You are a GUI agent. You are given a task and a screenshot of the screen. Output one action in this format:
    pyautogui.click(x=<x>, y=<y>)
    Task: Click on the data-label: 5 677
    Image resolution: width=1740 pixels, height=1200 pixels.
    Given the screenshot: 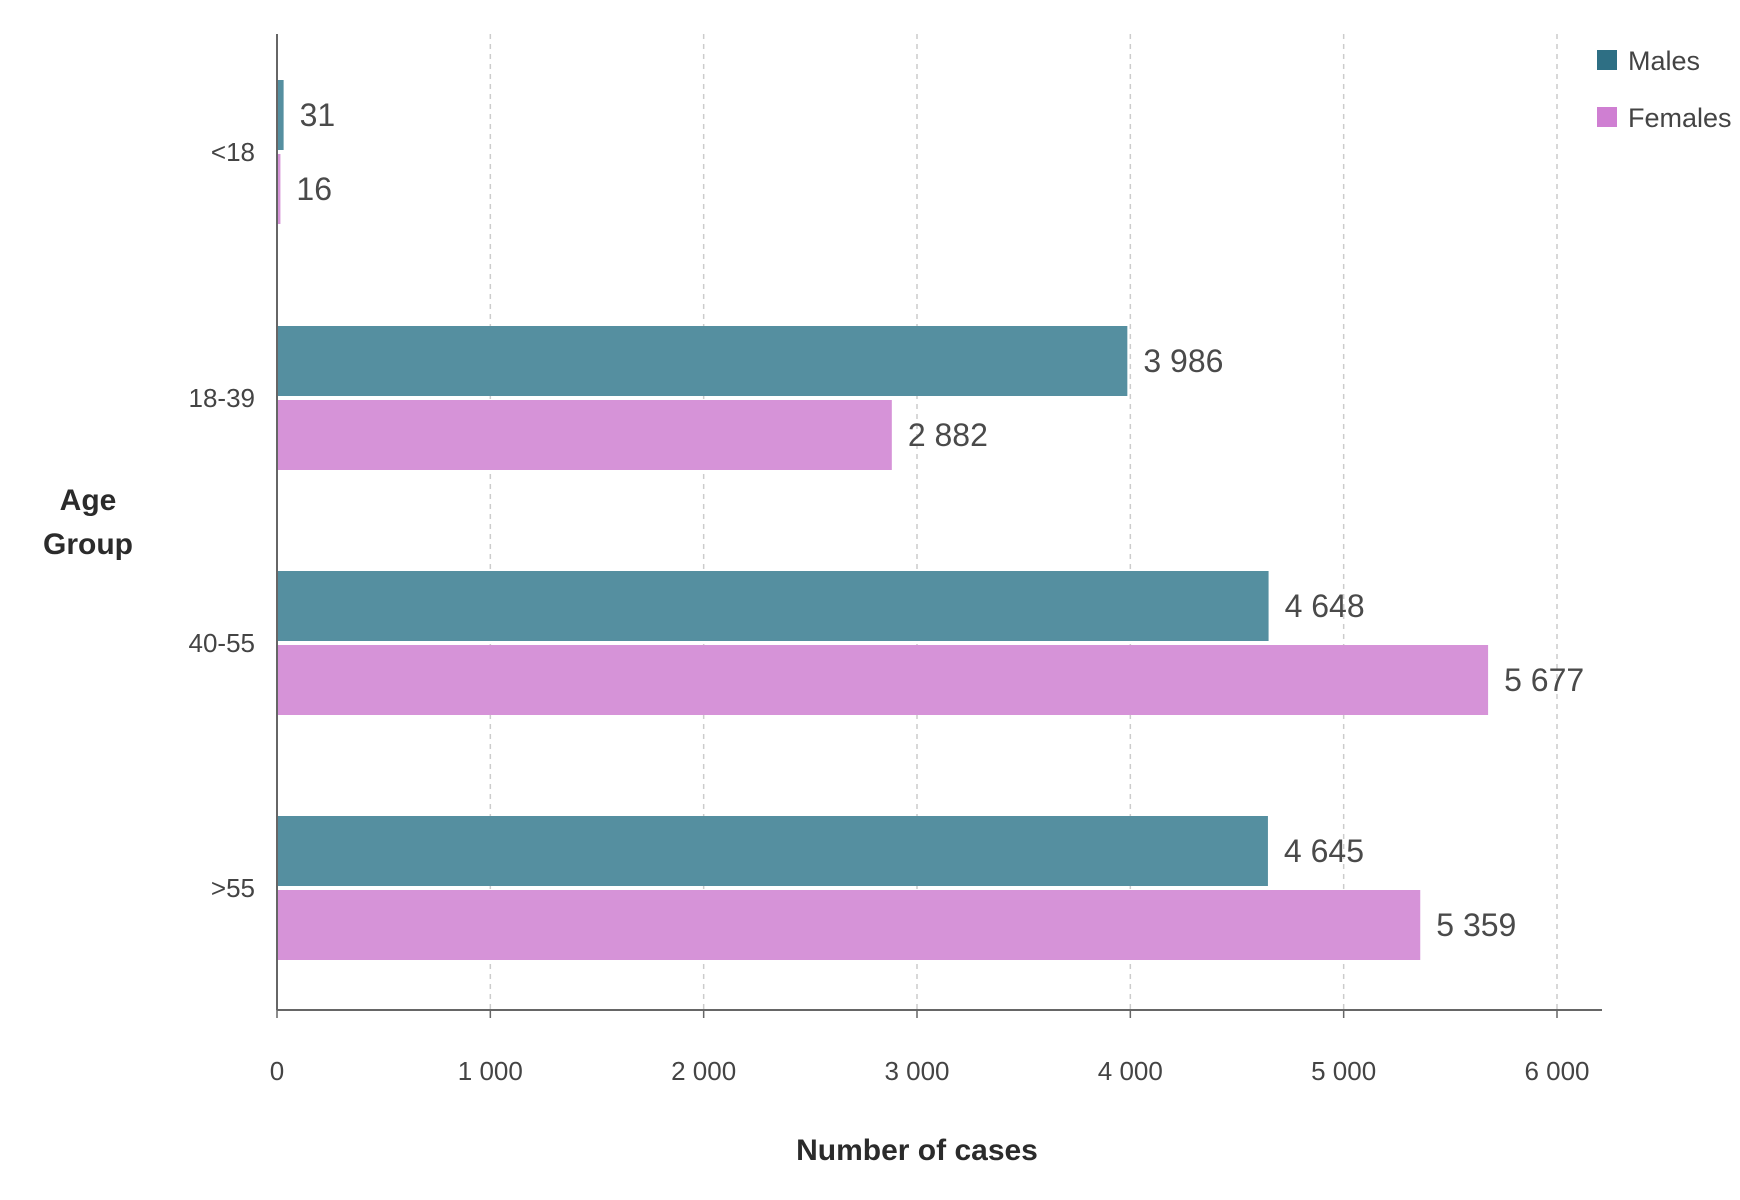 What is the action you would take?
    pyautogui.click(x=1544, y=680)
    